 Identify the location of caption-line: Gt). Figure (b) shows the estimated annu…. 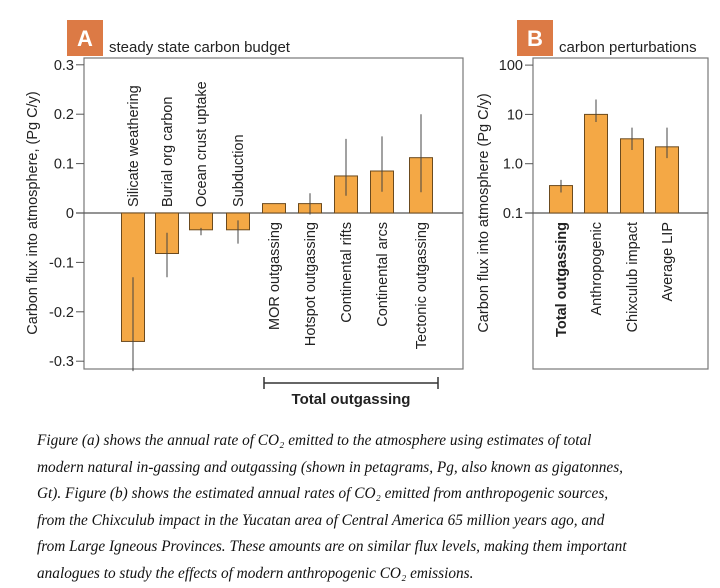
(323, 494).